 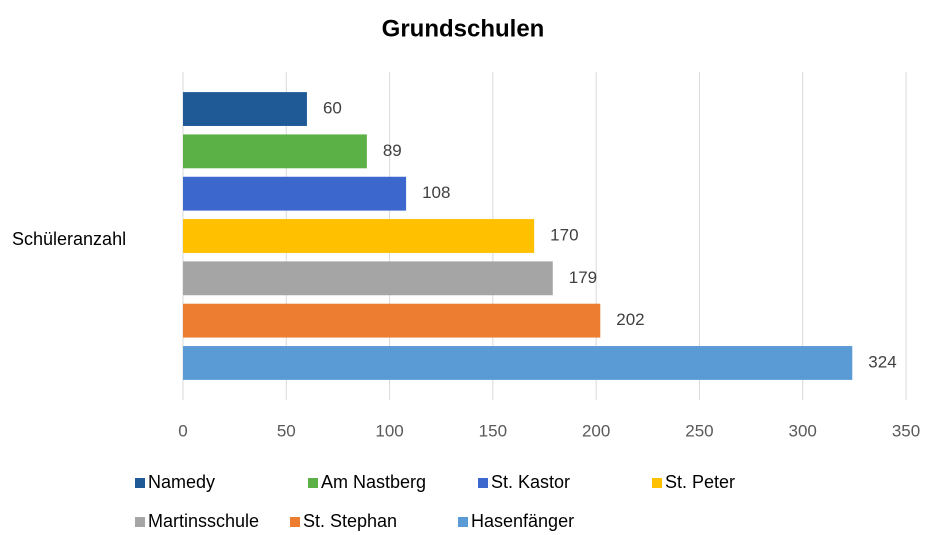 What do you see at coordinates (286, 430) in the screenshot?
I see `x-tick-label: 50` at bounding box center [286, 430].